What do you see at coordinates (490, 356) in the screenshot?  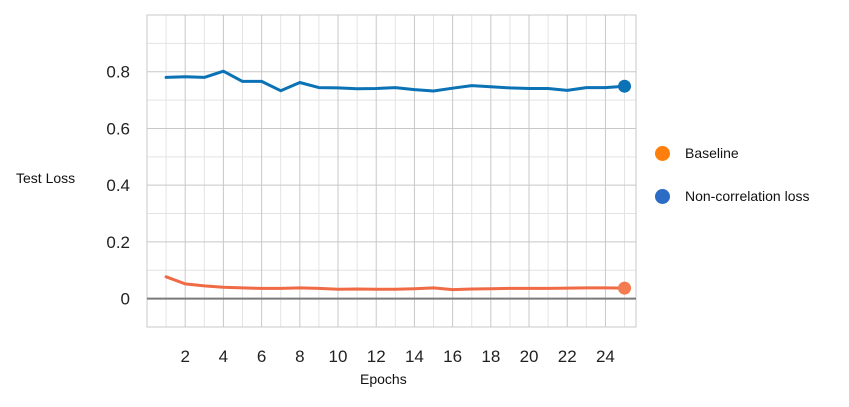 I see `x-tick-label: 18` at bounding box center [490, 356].